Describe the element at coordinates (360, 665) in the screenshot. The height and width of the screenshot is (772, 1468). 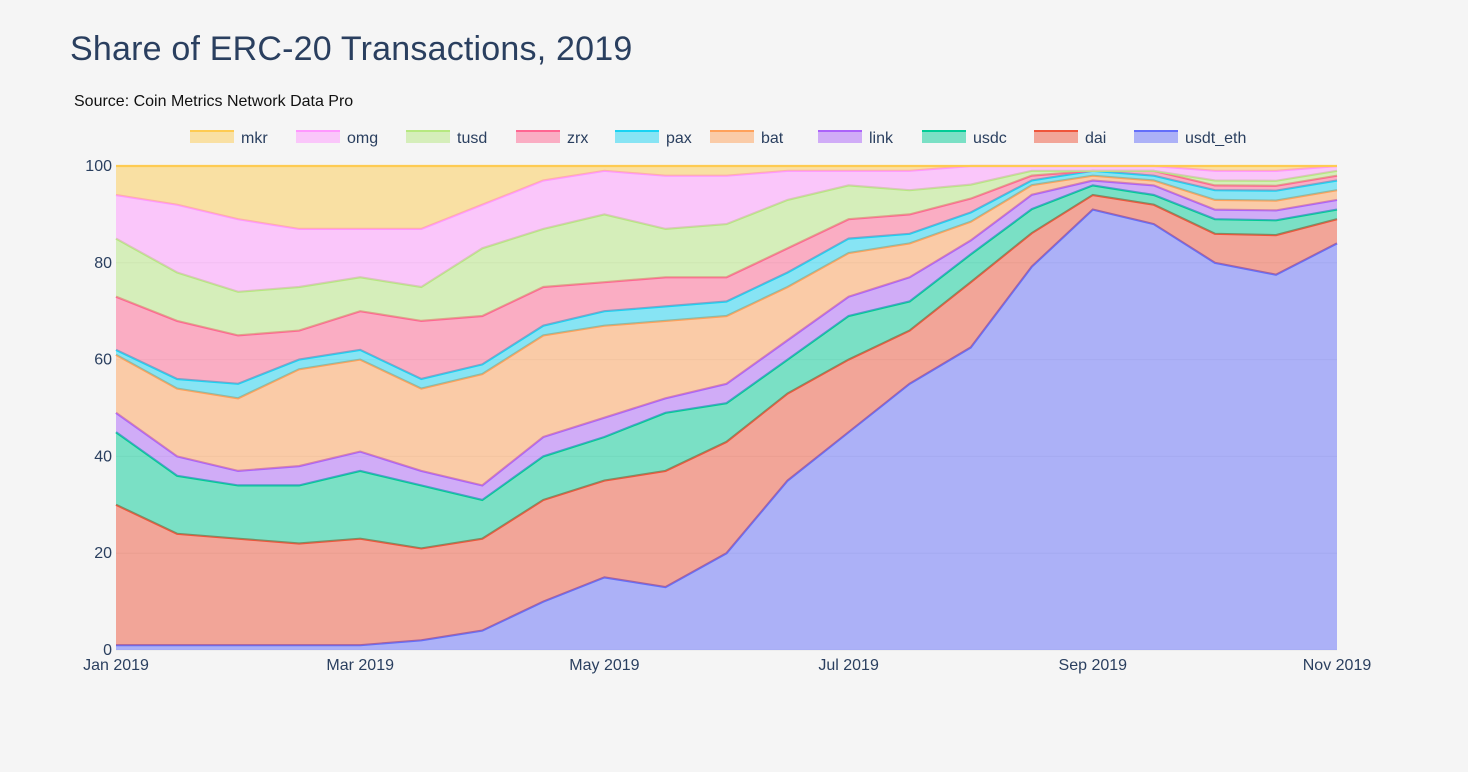
I see `x-tick-label: Mar 2019` at that location.